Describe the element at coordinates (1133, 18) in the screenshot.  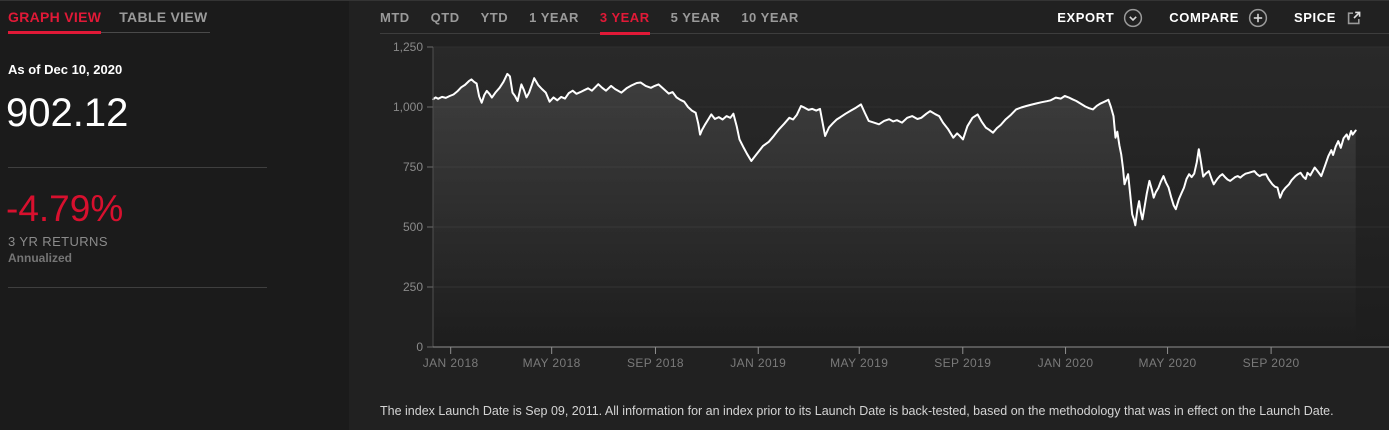
I see `chevron-down-circle-icon` at that location.